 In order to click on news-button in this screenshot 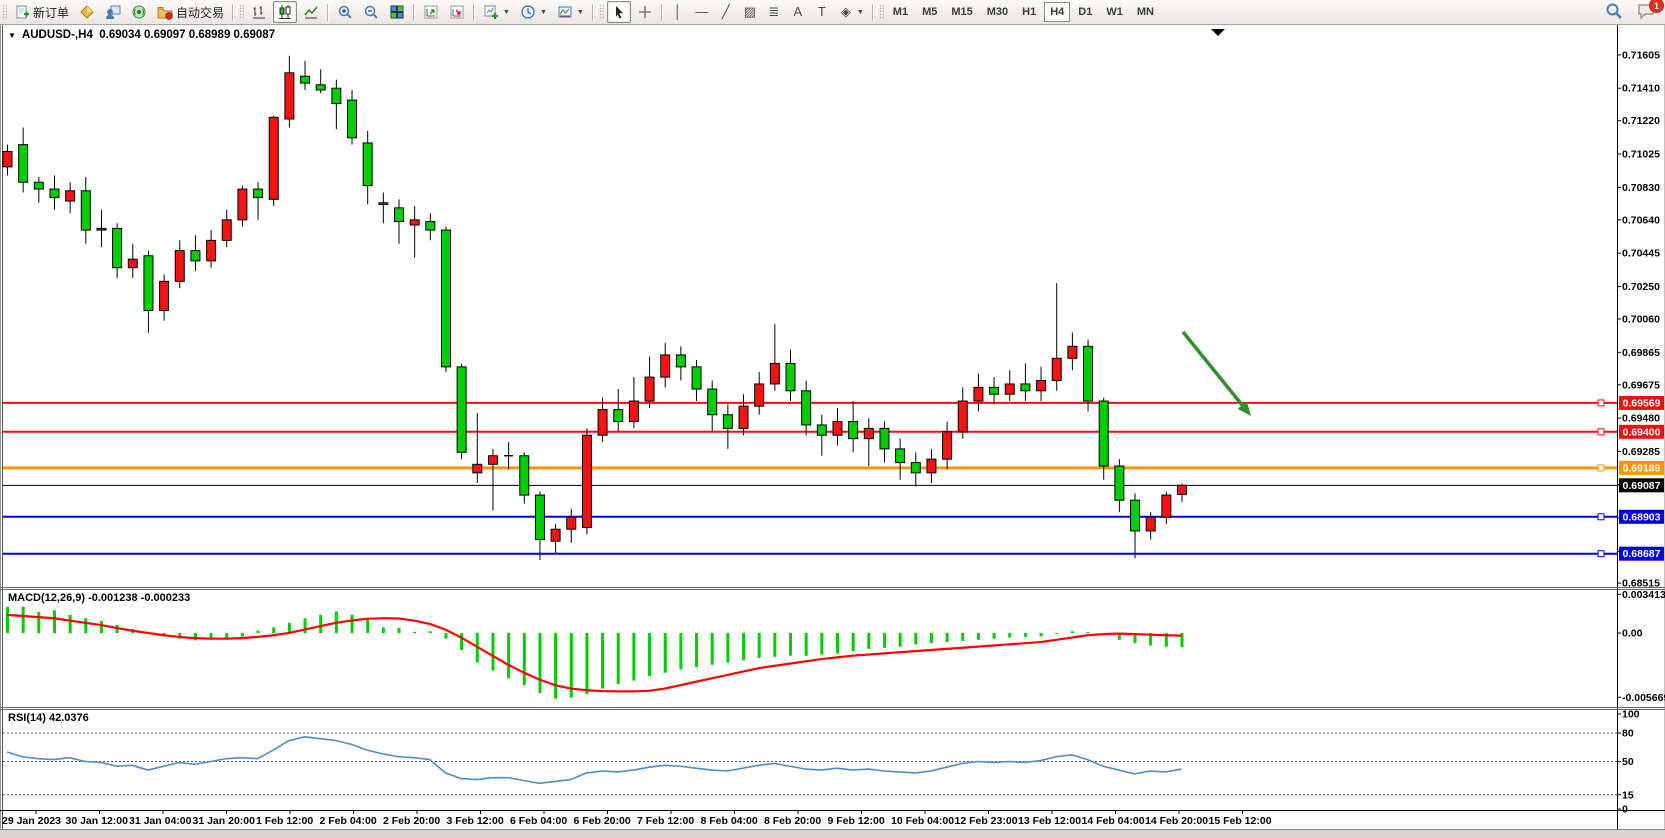, I will do `click(139, 12)`.